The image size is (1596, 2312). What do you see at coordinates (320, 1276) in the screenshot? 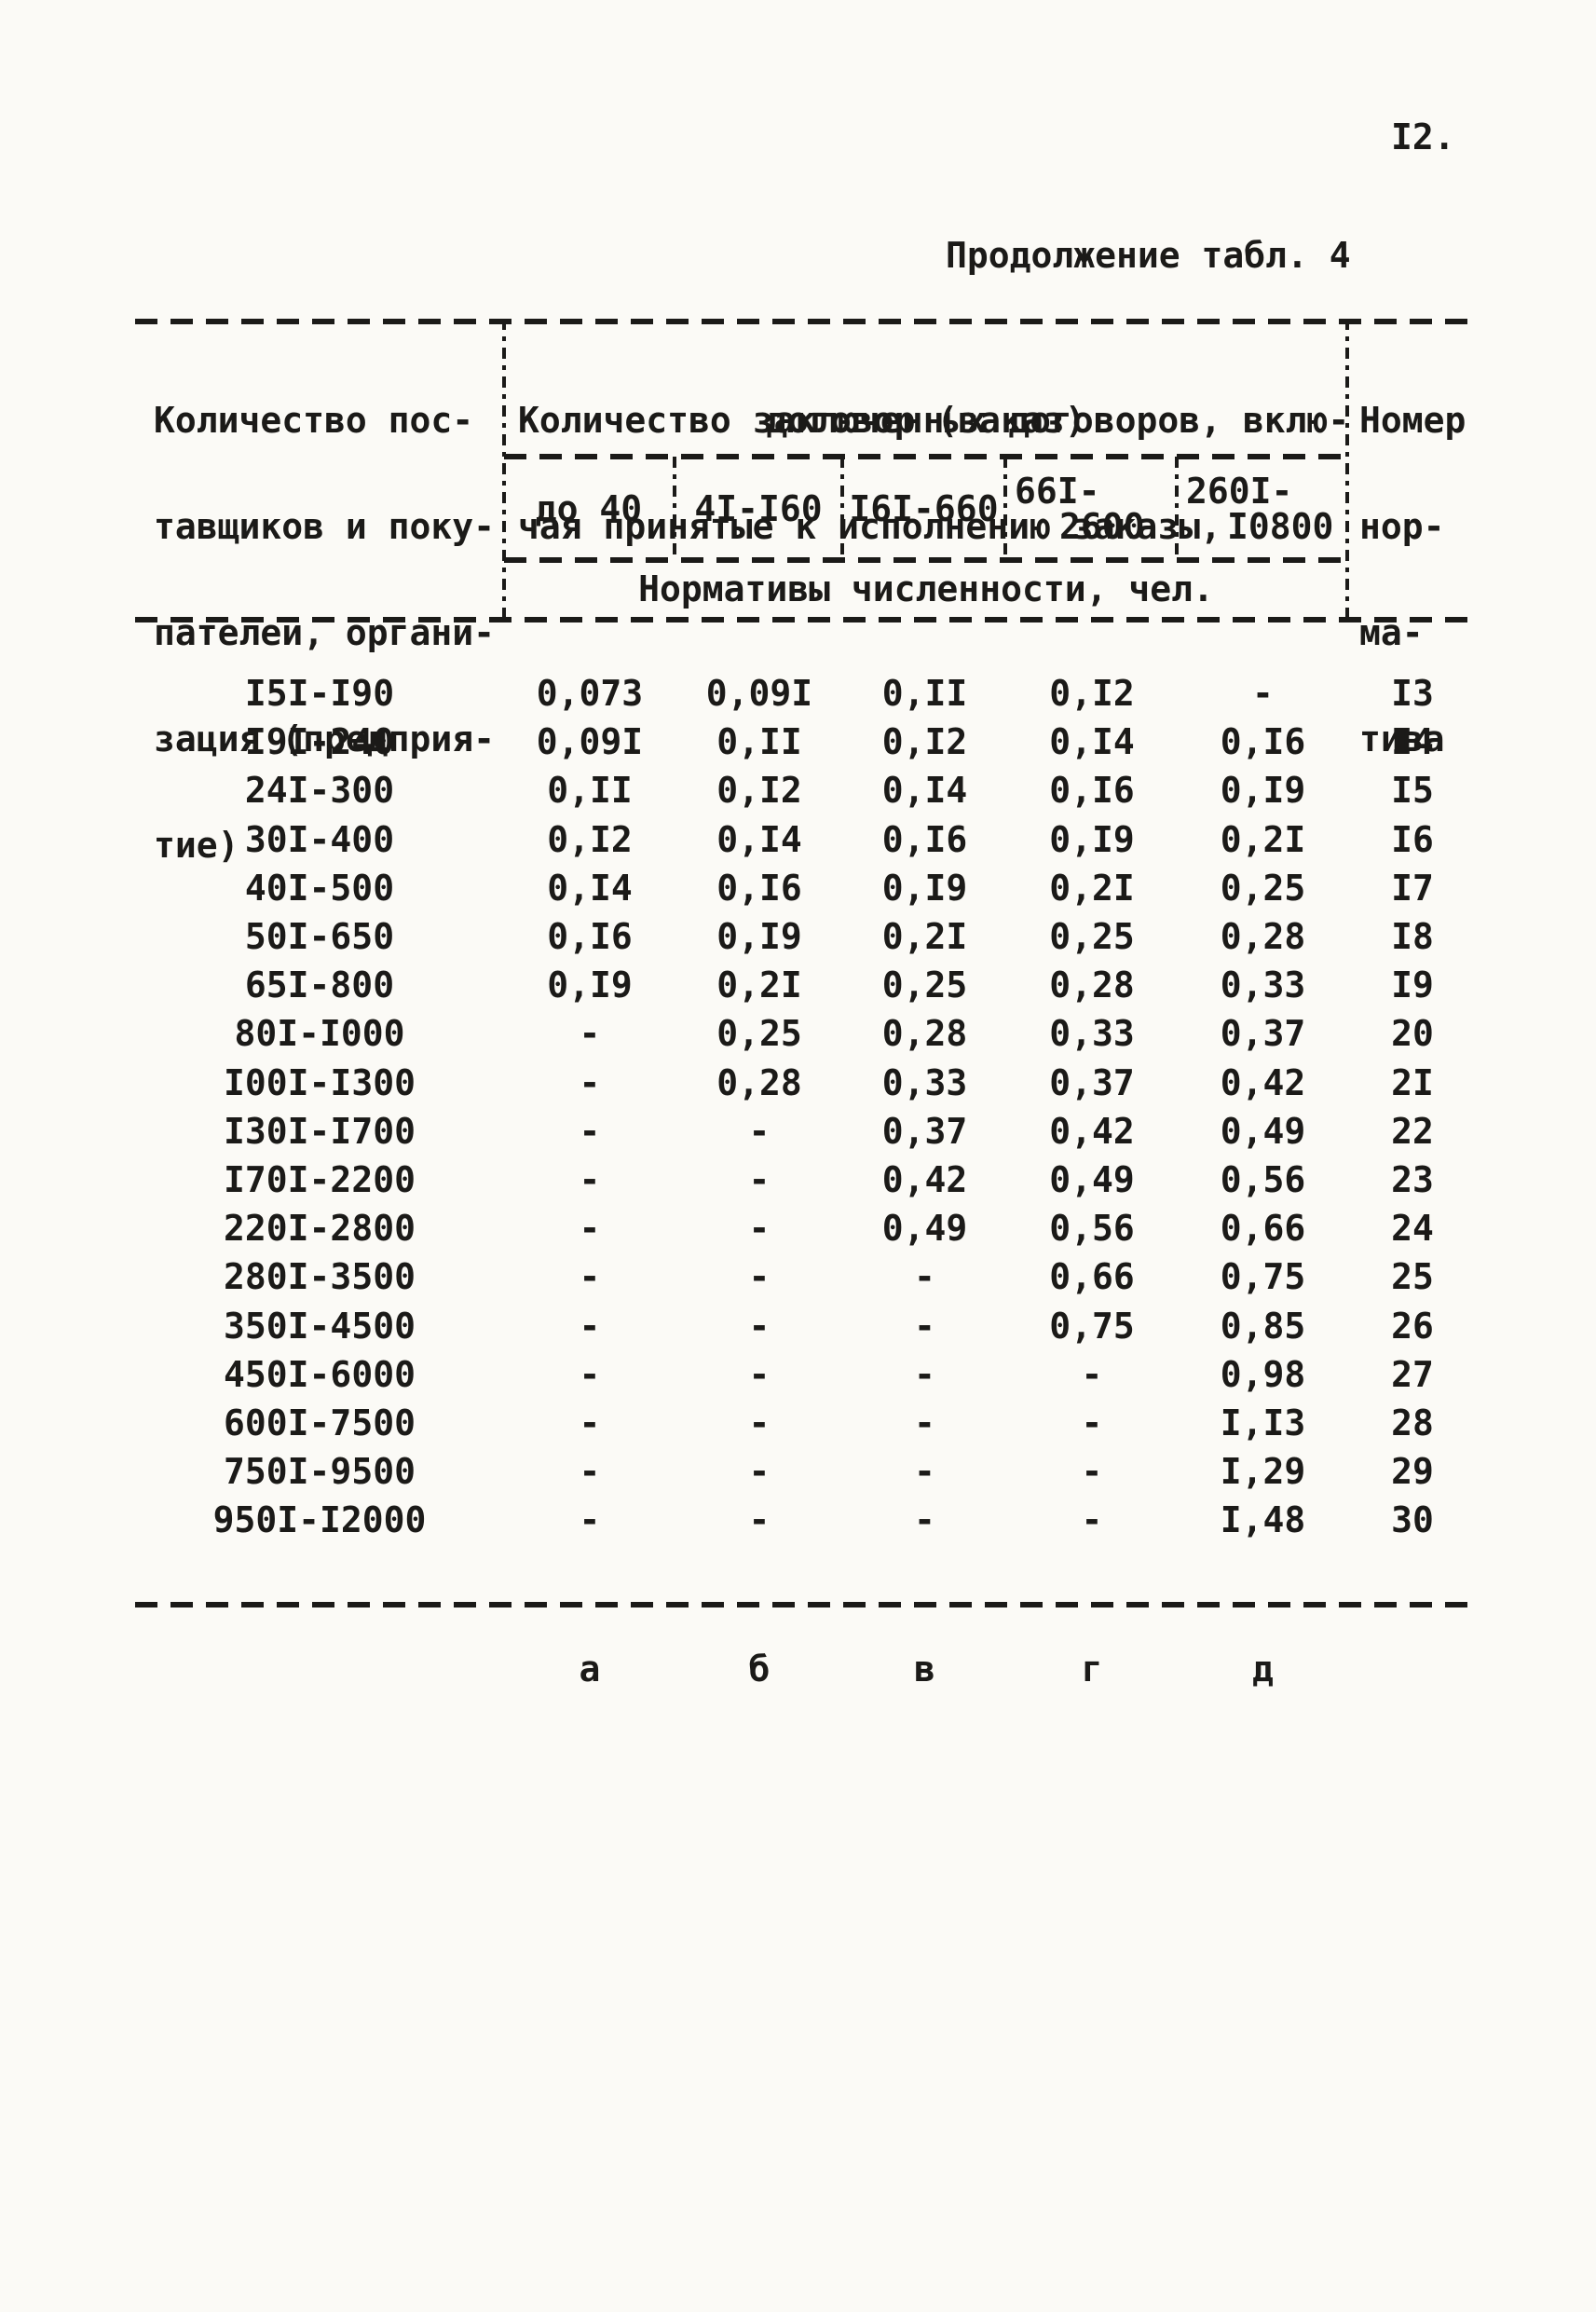
I see `range-cell: 280I-3500` at bounding box center [320, 1276].